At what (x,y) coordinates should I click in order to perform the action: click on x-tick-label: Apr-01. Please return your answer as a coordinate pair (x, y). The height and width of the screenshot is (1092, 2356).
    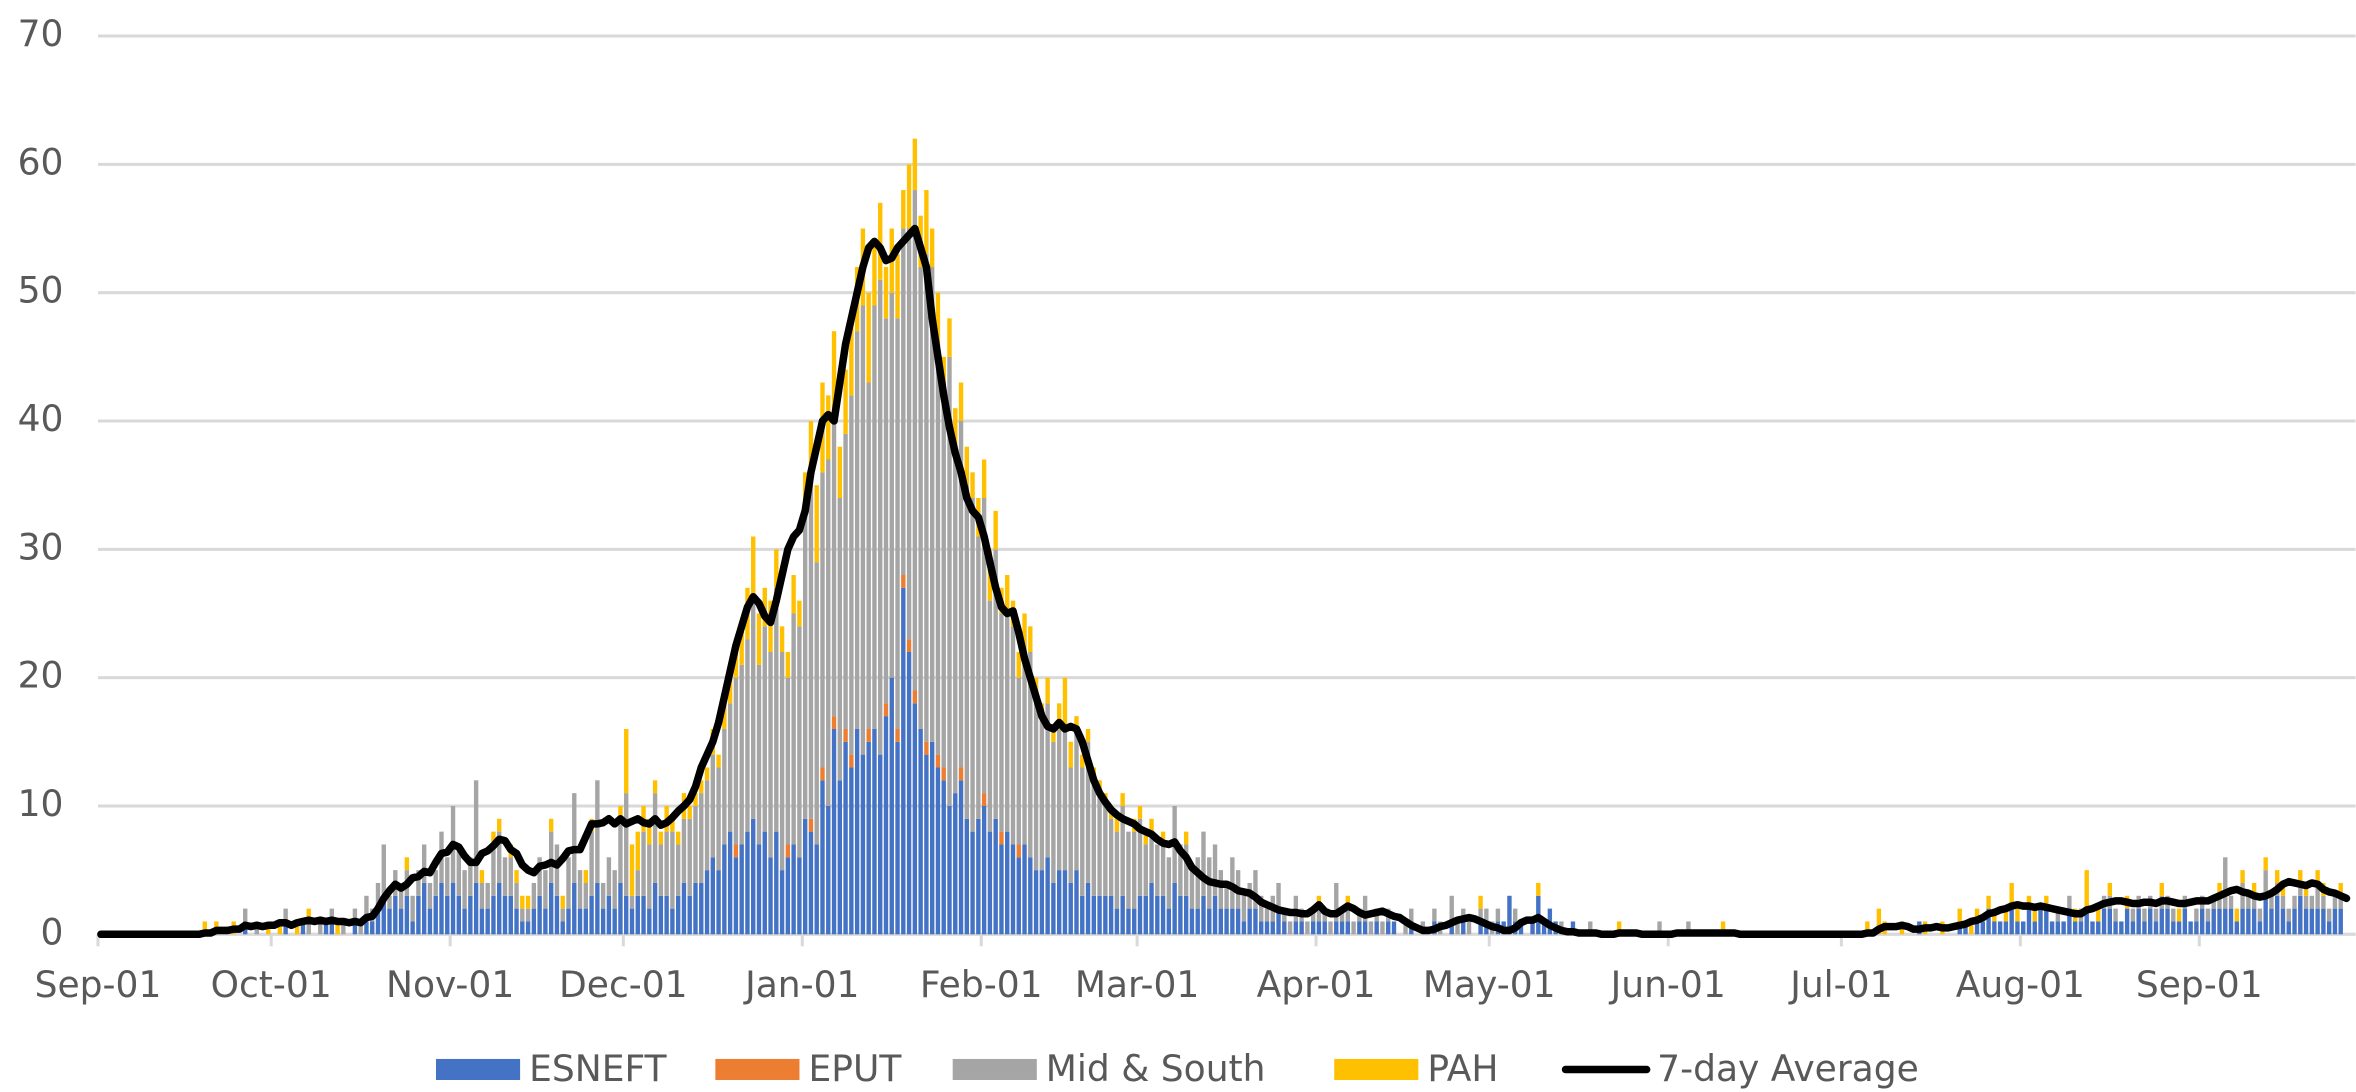
    Looking at the image, I should click on (1316, 985).